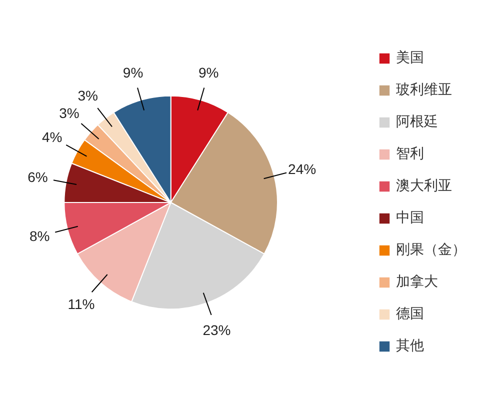  I want to click on data-label: 4%, so click(52, 137).